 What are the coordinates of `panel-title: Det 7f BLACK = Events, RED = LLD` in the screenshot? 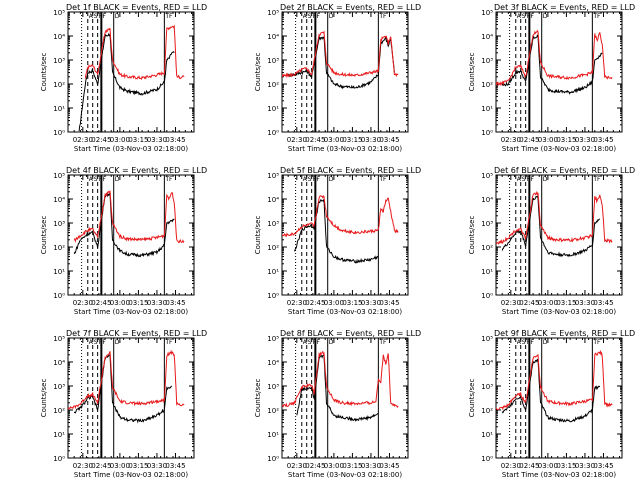 It's located at (136, 333).